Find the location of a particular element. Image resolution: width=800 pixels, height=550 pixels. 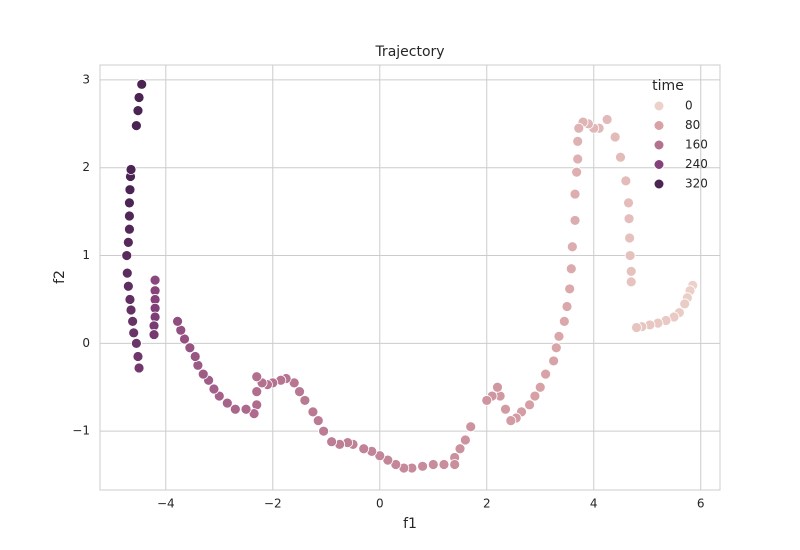

y-tick-label: −1 is located at coordinates (81, 431).